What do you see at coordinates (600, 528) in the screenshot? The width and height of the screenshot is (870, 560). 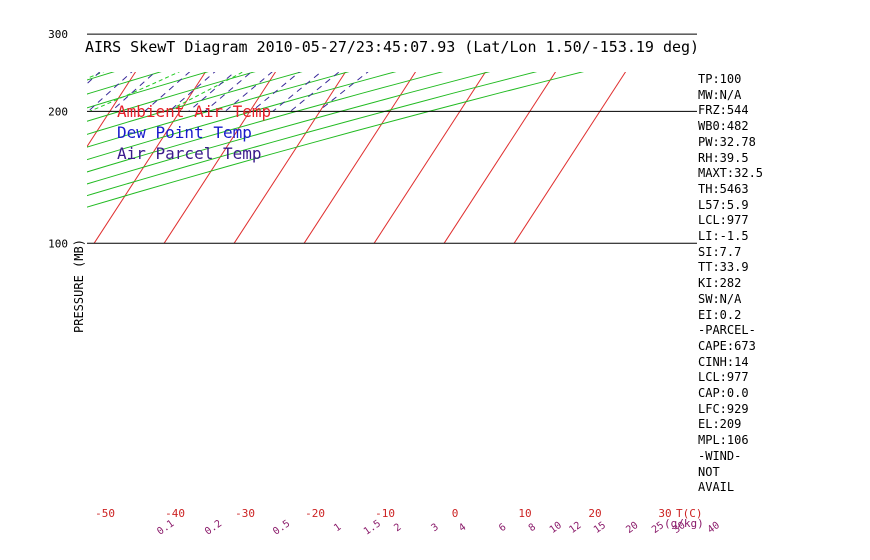 I see `mixing-ratio-label: 15` at bounding box center [600, 528].